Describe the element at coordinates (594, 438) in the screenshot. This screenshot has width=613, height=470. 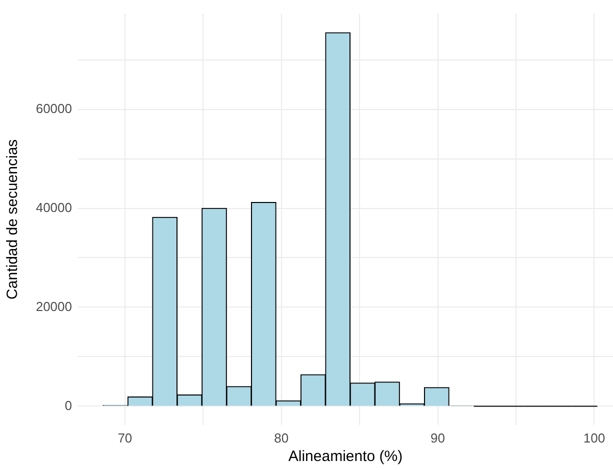
I see `x-tick-label: 100` at that location.